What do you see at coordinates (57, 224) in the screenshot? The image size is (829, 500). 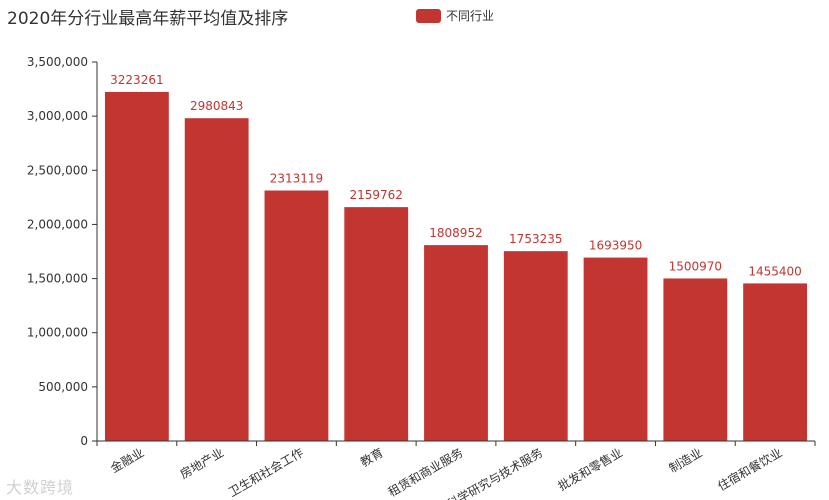 I see `y-tick-label: 2,000,000` at bounding box center [57, 224].